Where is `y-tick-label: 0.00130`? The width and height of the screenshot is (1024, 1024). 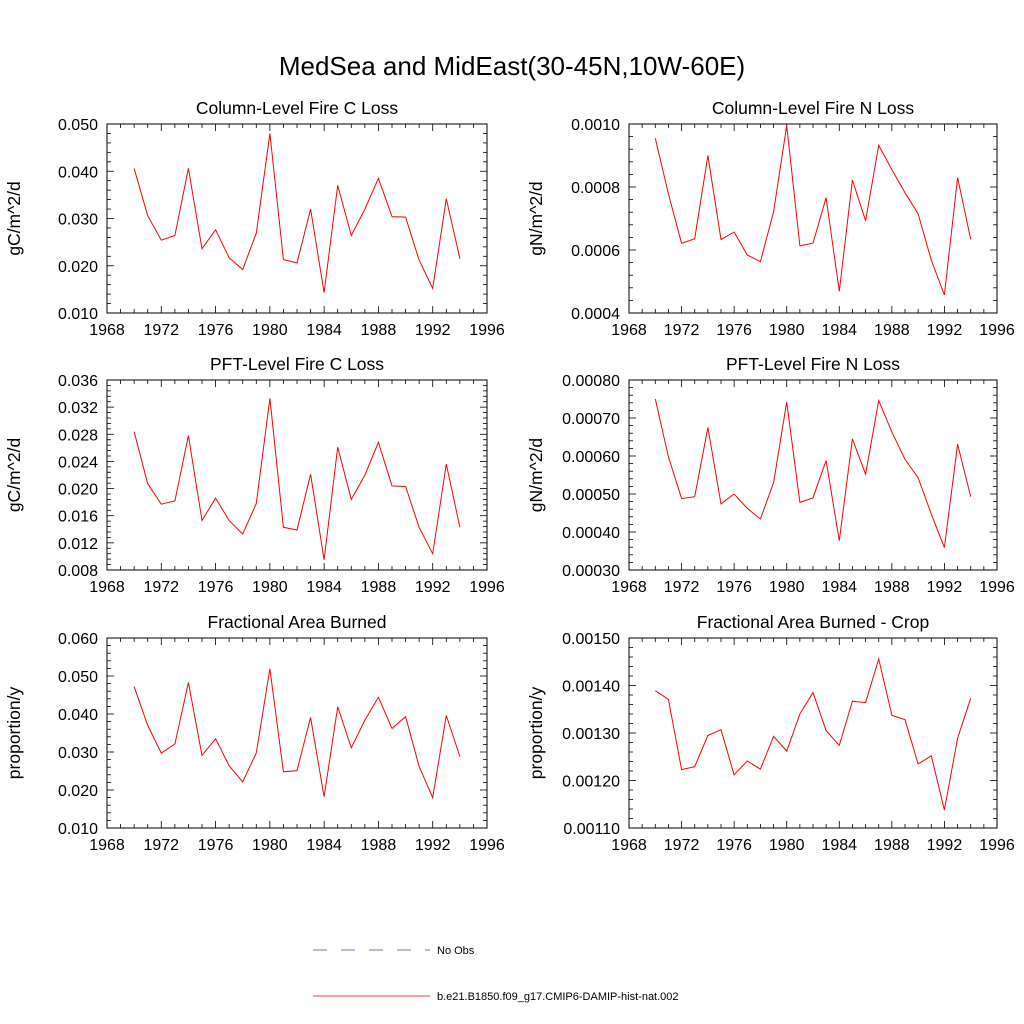 y-tick-label: 0.00130 is located at coordinates (591, 734).